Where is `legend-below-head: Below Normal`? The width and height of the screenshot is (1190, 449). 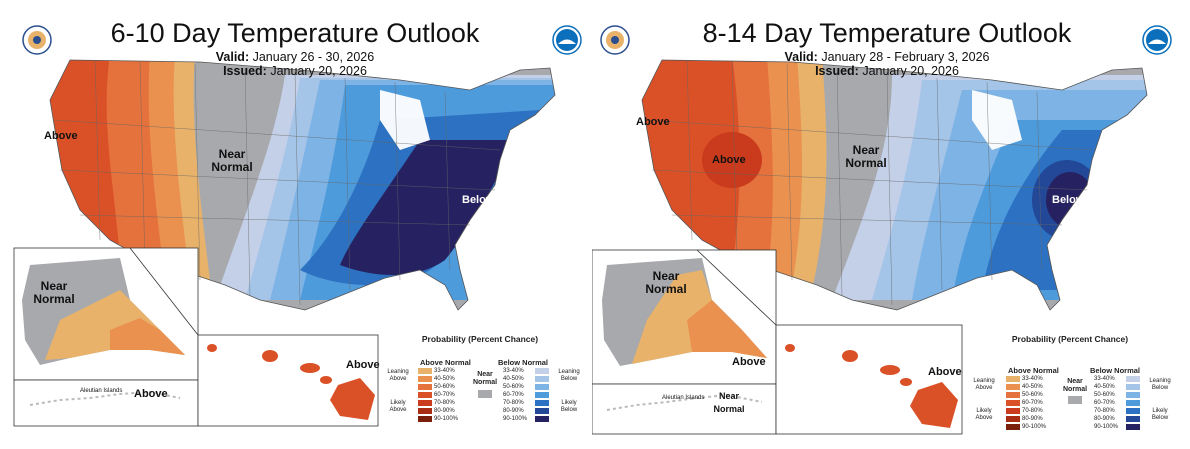 legend-below-head: Below Normal is located at coordinates (1115, 370).